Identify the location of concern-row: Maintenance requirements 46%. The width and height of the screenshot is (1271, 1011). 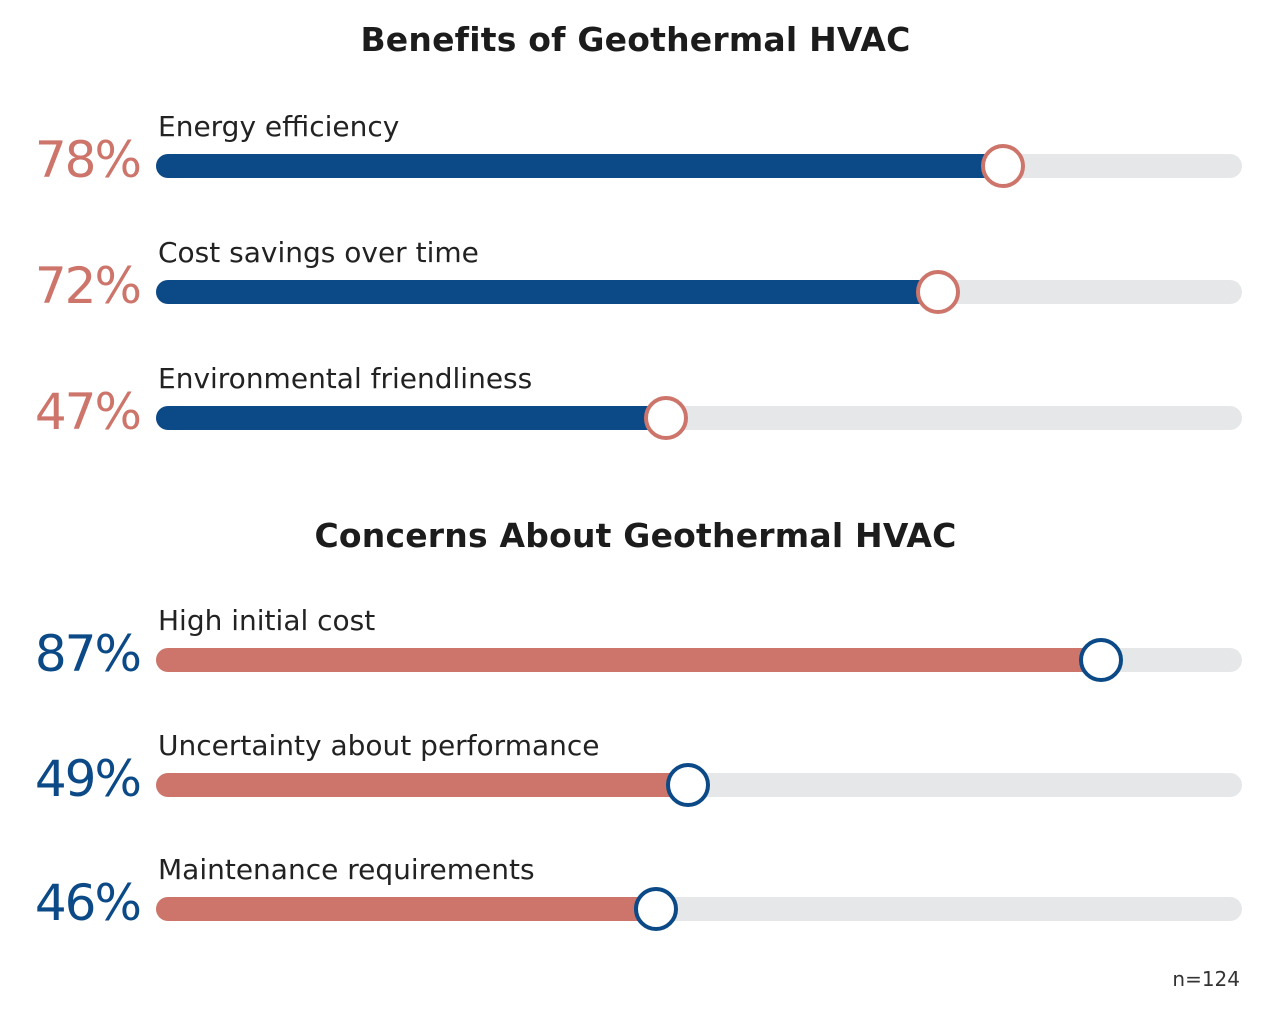
(635, 913).